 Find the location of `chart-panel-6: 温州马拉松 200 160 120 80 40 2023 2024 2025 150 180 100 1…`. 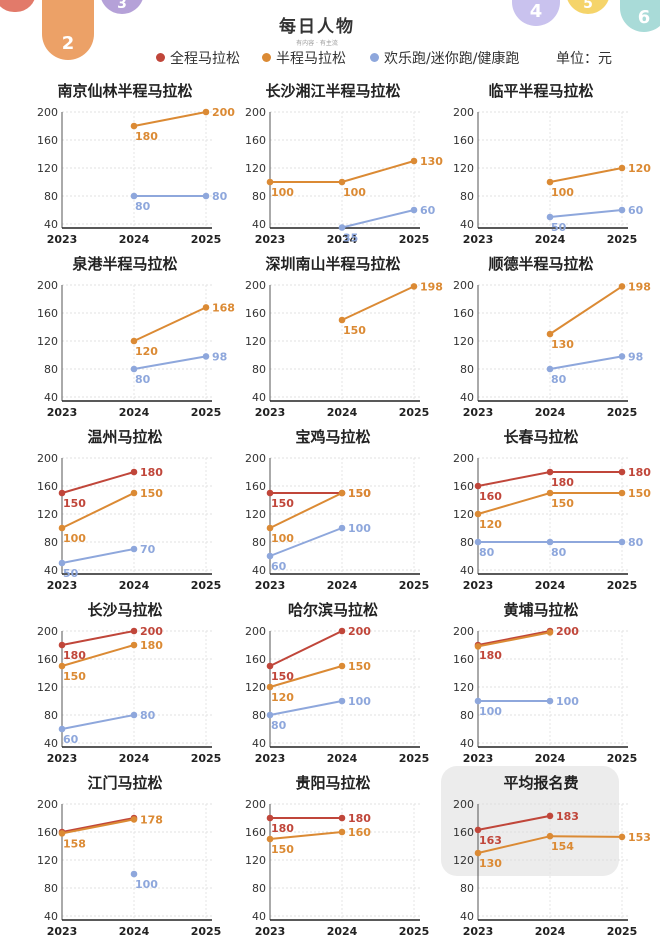

chart-panel-6: 温州马拉松 200 160 120 80 40 2023 2024 2025 150 180 100 1… is located at coordinates (125, 510).